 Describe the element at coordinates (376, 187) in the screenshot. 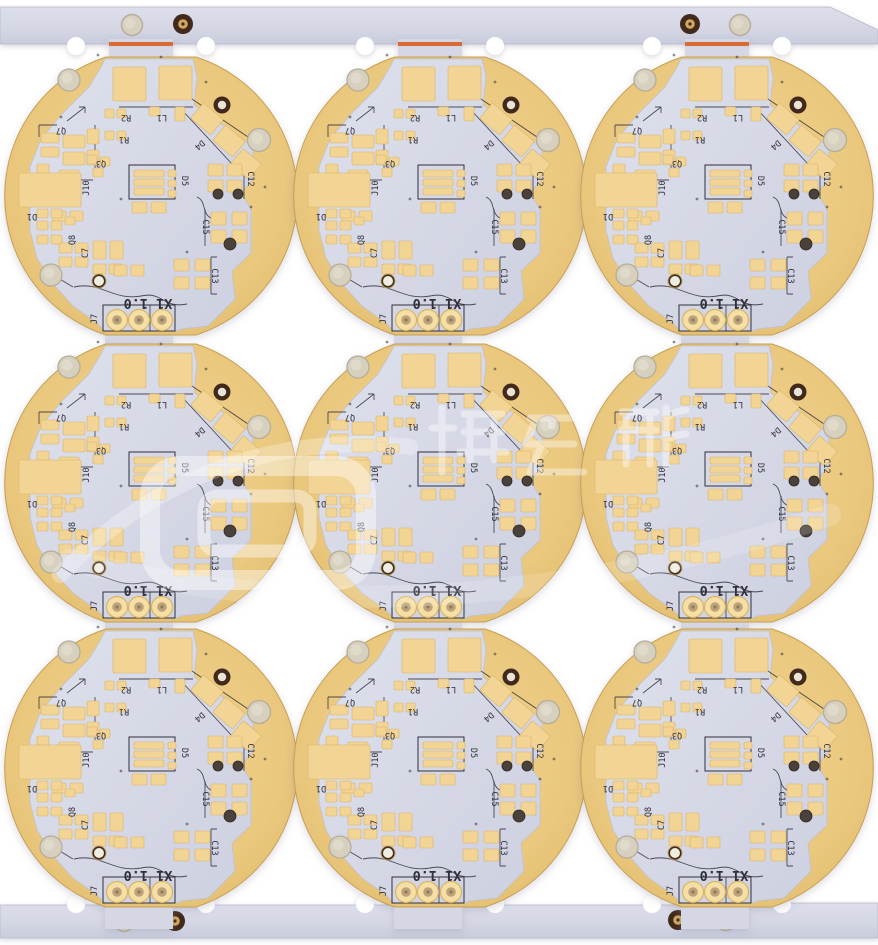

I see `silkscreen-label-J10: J10` at that location.